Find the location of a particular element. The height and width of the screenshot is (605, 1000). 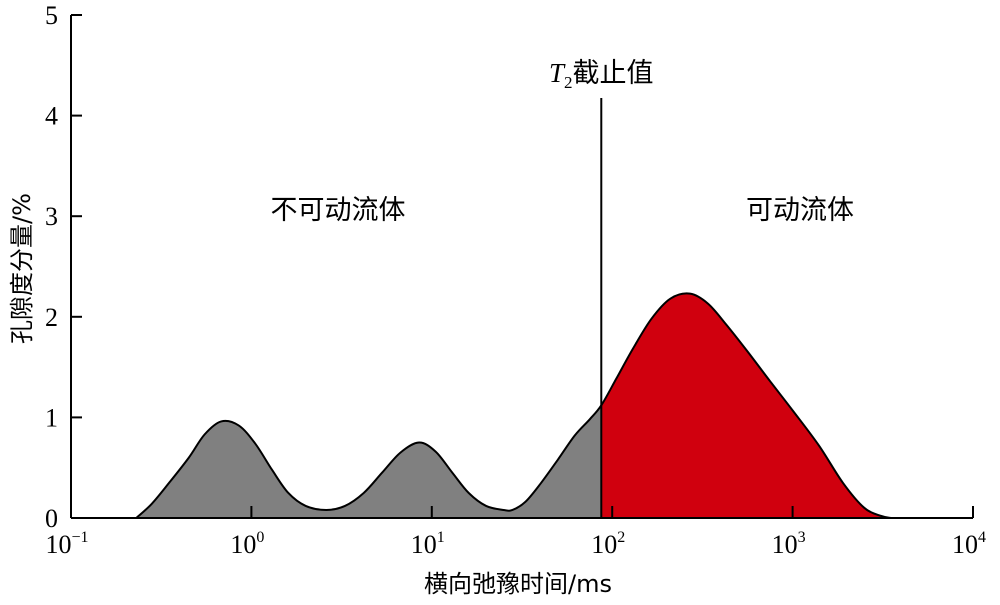

x-axis-title: 横向弛豫时间/ms is located at coordinates (518, 584).